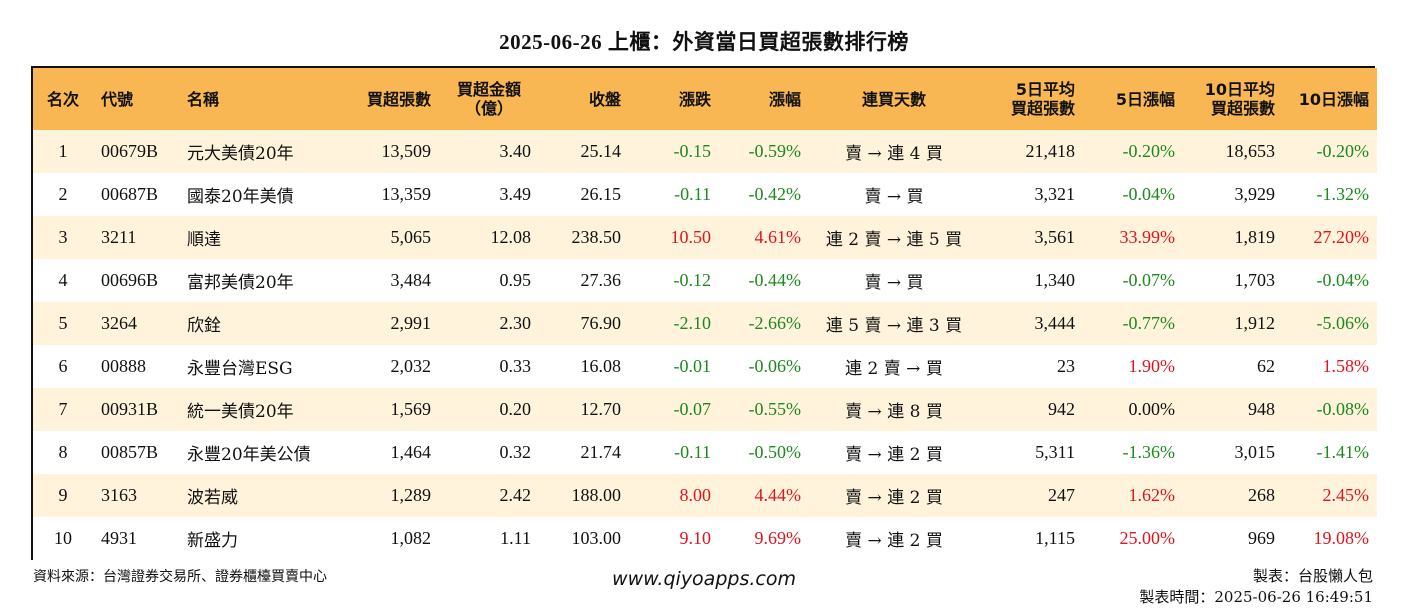 Image resolution: width=1408 pixels, height=612 pixels. What do you see at coordinates (411, 452) in the screenshot?
I see `net-buy-cell: 1,464` at bounding box center [411, 452].